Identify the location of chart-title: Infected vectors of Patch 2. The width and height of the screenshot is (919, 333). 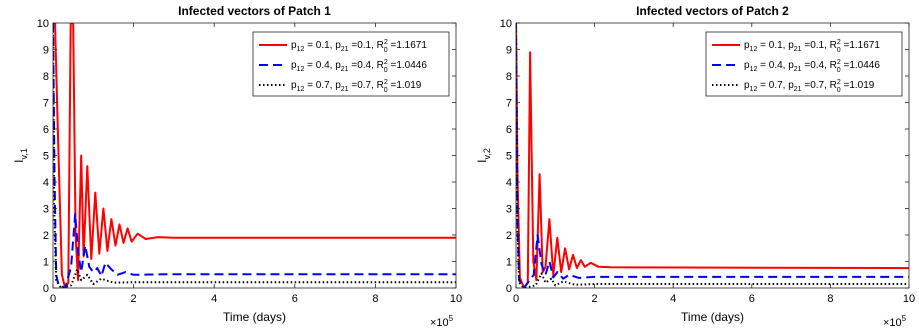
(712, 11).